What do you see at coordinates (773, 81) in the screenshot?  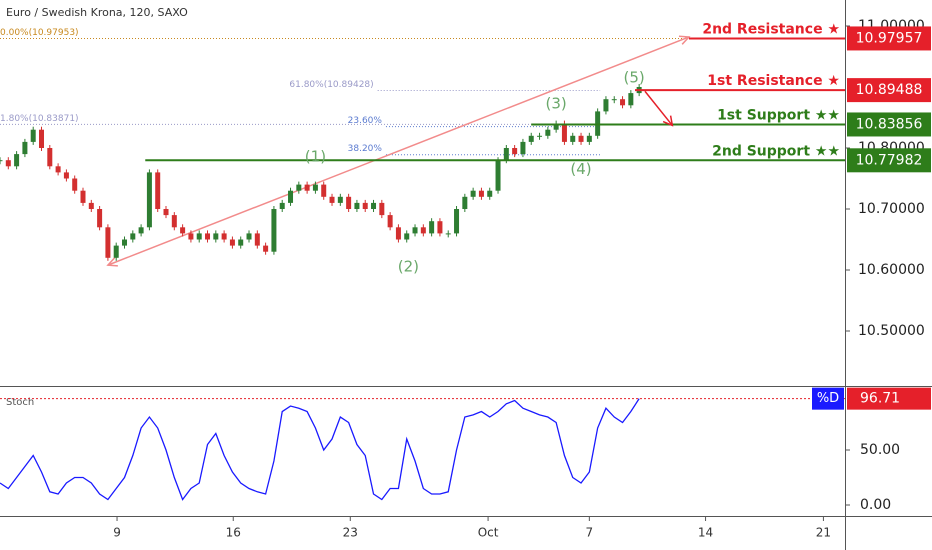 I see `level-name: 1st Resistance ★` at bounding box center [773, 81].